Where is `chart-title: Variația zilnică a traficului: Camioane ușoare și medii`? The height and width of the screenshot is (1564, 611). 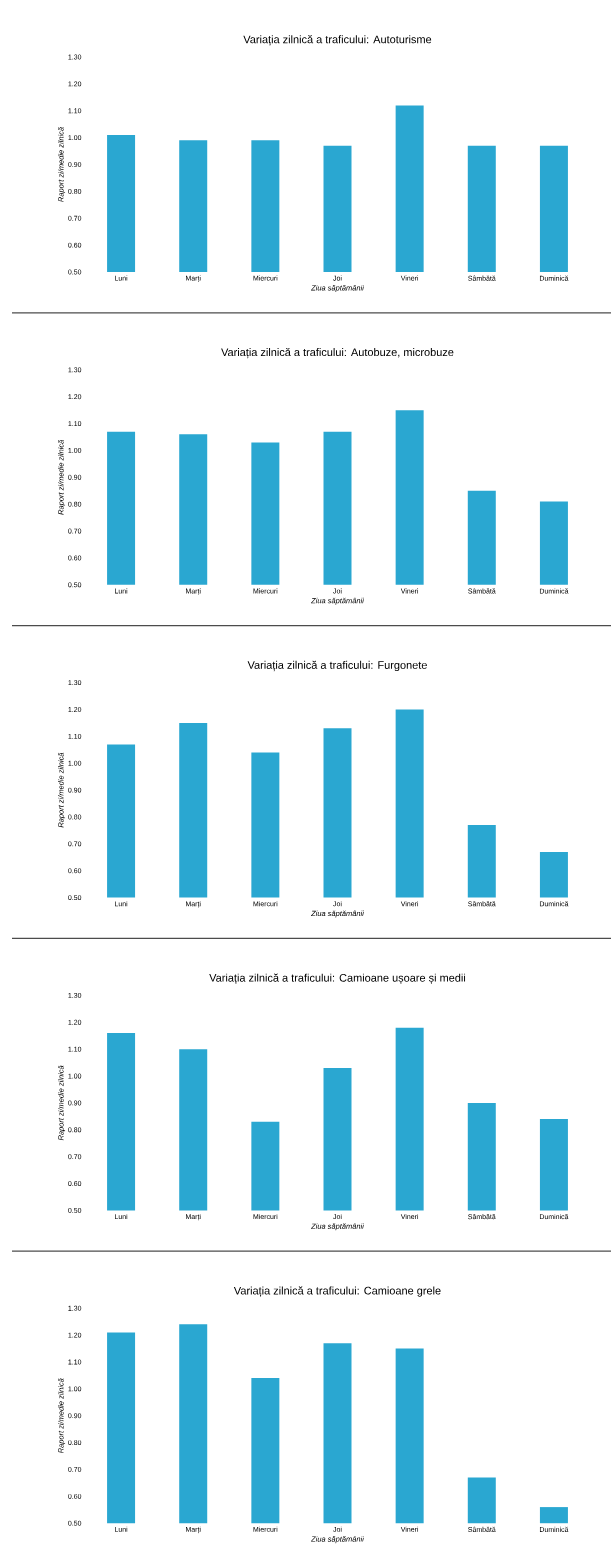 chart-title: Variația zilnică a traficului: Camioane ușoare și medii is located at coordinates (337, 978).